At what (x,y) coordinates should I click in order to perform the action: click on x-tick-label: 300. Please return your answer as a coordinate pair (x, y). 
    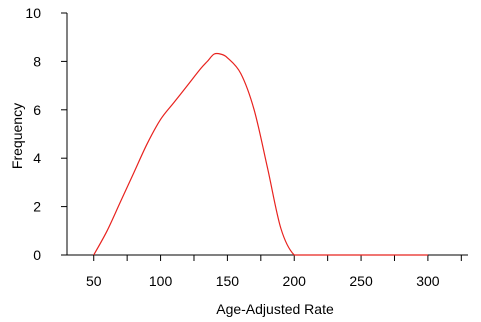
    Looking at the image, I should click on (428, 281).